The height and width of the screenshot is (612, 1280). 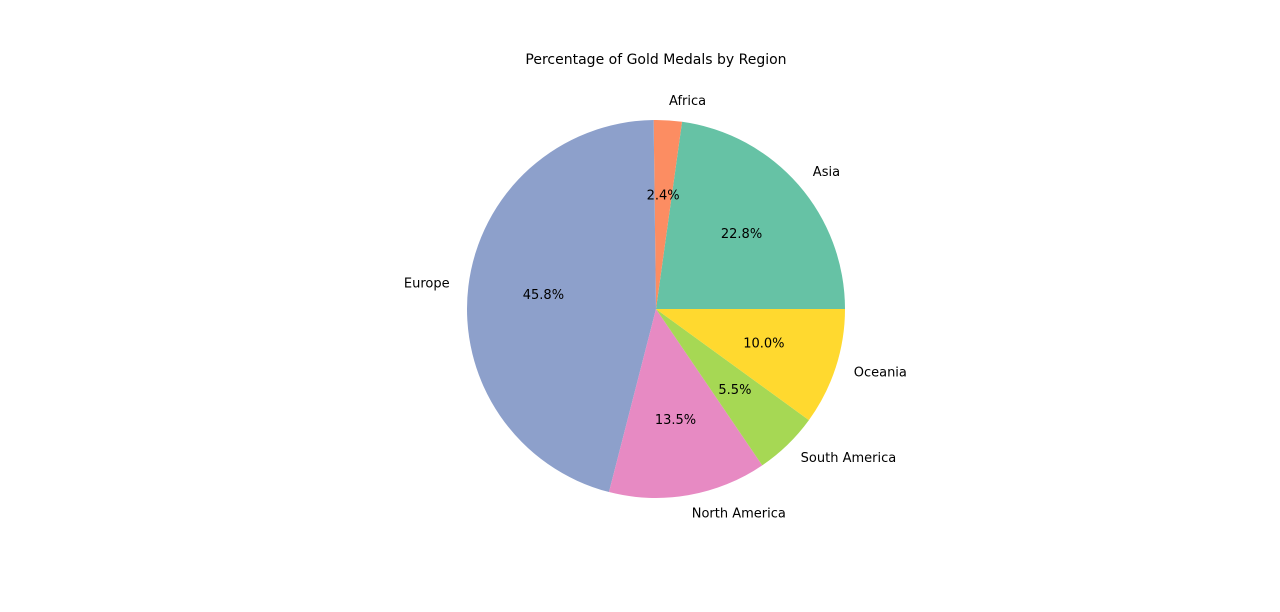 What do you see at coordinates (880, 373) in the screenshot?
I see `slice-label-oceania: Oceania` at bounding box center [880, 373].